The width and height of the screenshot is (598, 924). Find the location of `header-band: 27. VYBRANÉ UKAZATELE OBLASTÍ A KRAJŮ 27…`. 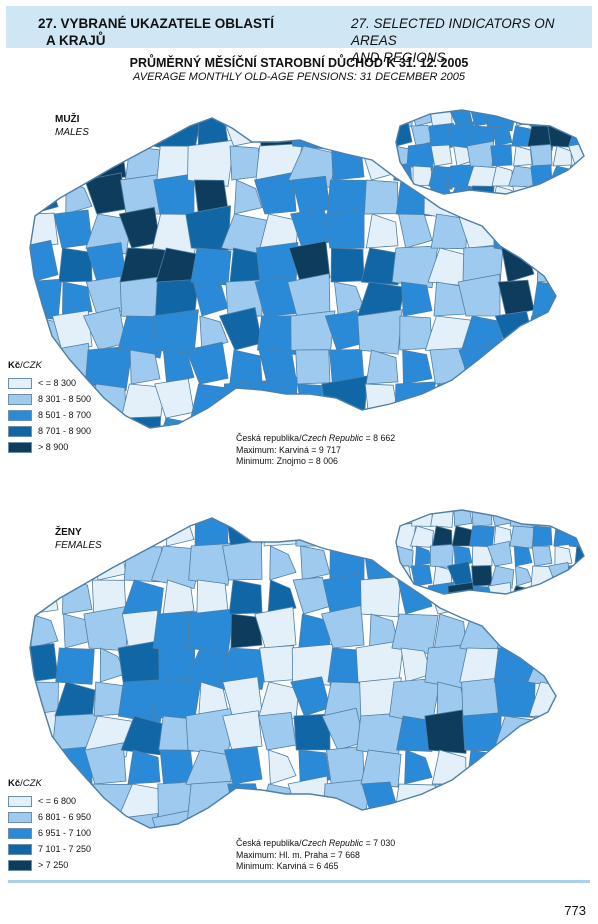

header-band: 27. VYBRANÉ UKAZATELE OBLASTÍ A KRAJŮ 27… is located at coordinates (299, 35).